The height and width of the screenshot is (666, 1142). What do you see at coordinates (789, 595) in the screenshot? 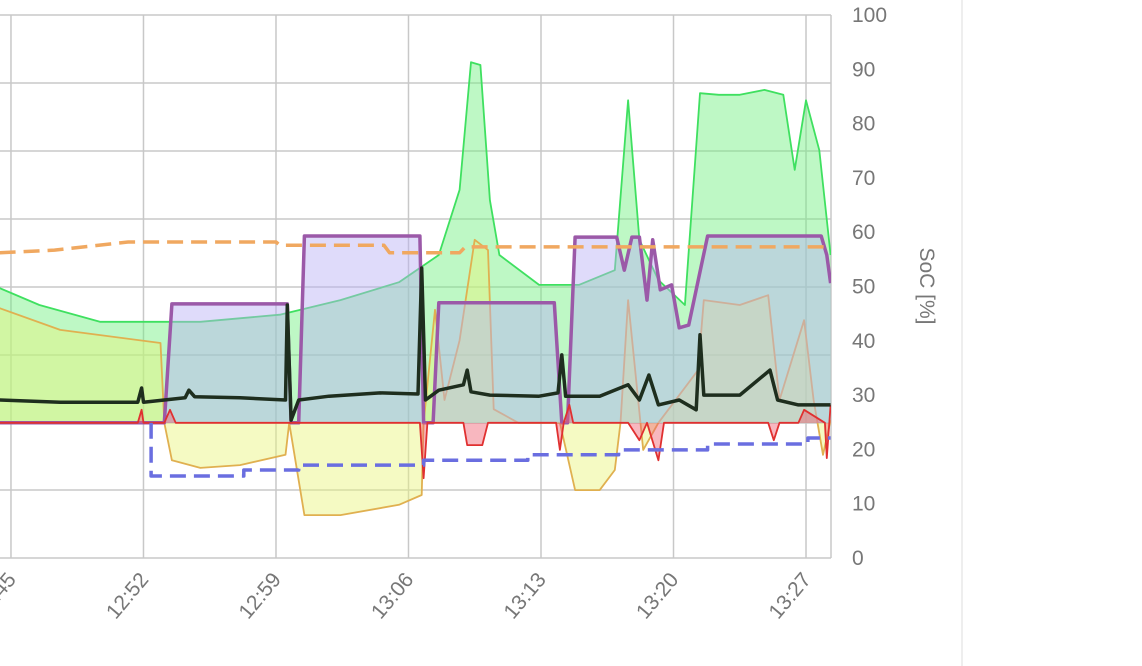
I see `x-tick-label: 13:27` at bounding box center [789, 595].